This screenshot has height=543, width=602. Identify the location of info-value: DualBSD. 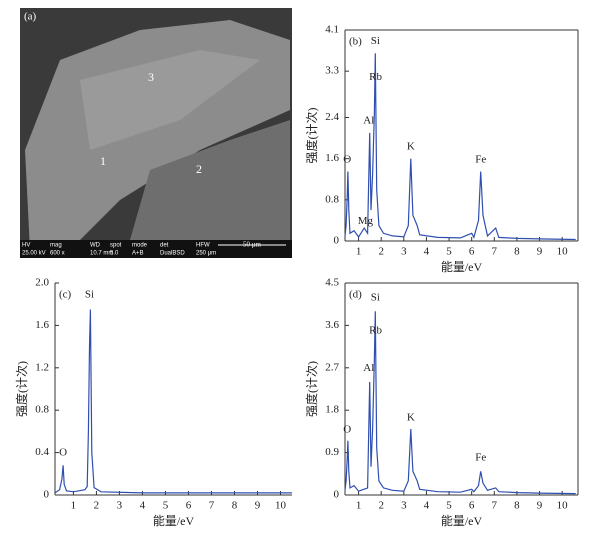
(172, 254).